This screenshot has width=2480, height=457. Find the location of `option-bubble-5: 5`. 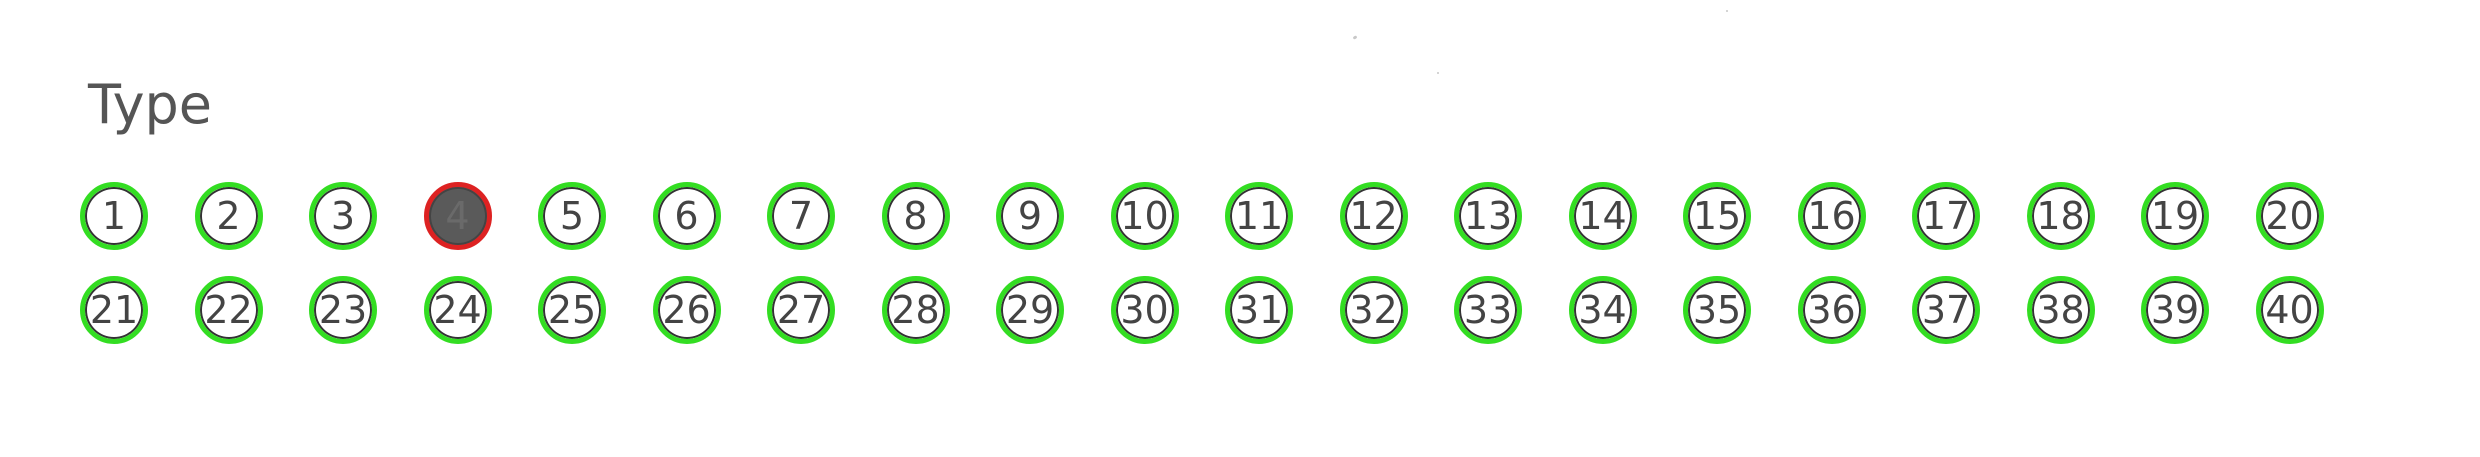

option-bubble-5: 5 is located at coordinates (572, 216).